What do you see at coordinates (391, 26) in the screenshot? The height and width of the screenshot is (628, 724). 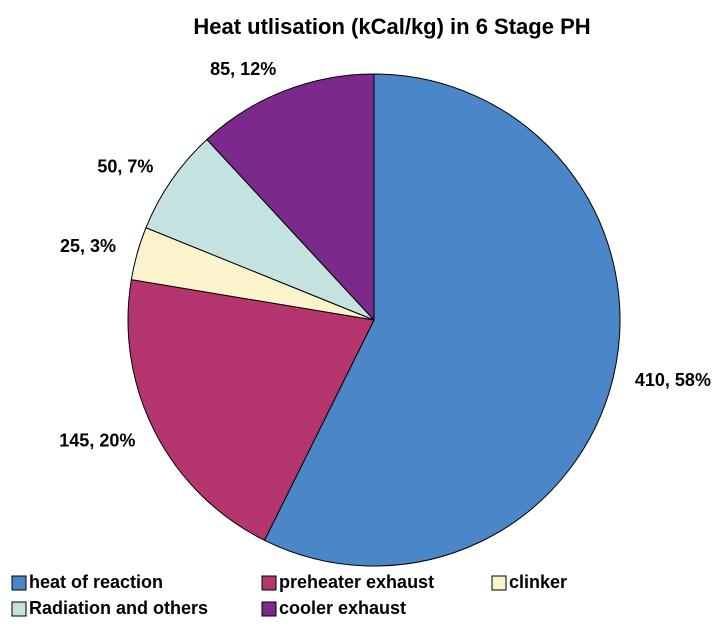 I see `chart-title: Heat utlisation (kCal/kg) in 6 Stage PH` at bounding box center [391, 26].